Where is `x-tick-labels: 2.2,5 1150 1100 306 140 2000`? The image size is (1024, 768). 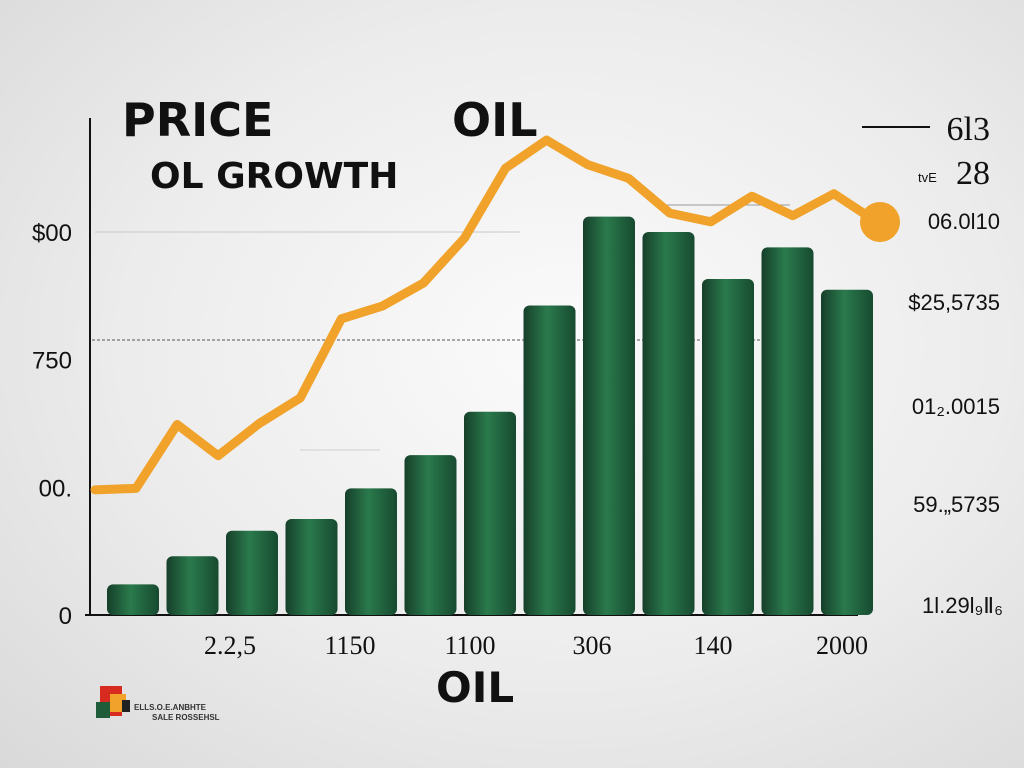 x-tick-labels: 2.2,5 1150 1100 306 140 2000 is located at coordinates (536, 645).